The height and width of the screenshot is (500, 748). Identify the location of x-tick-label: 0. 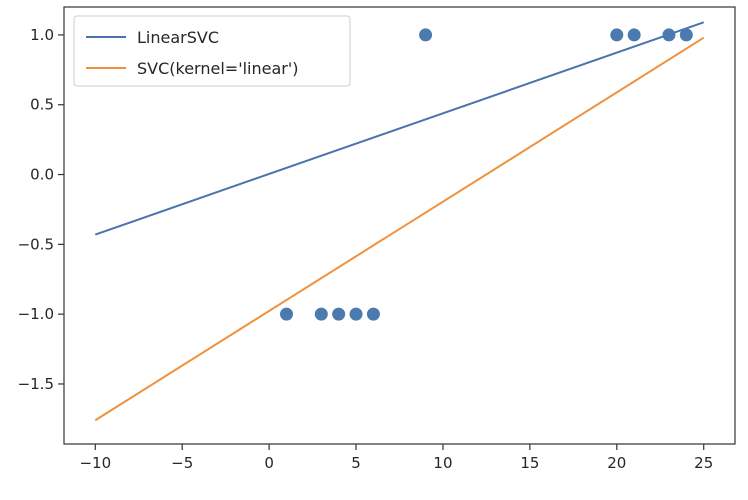
(269, 463).